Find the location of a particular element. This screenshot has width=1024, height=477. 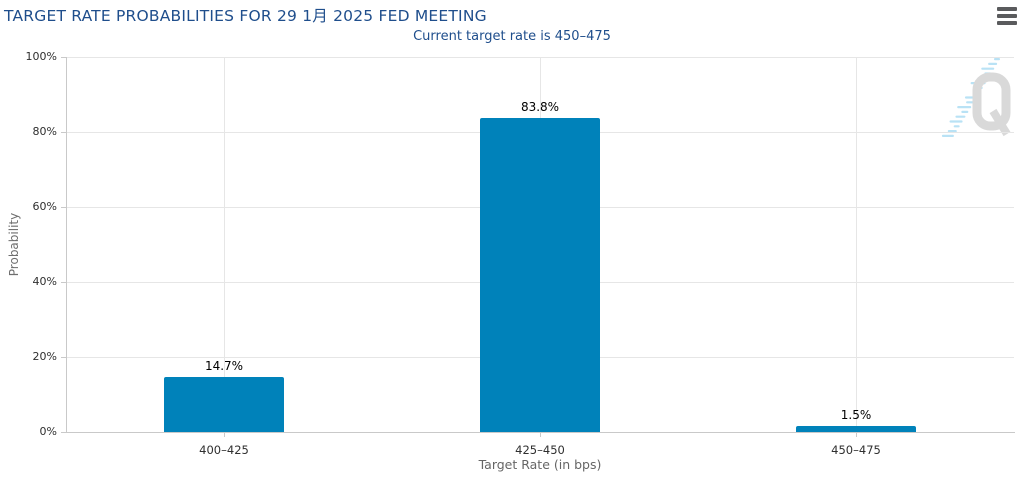

chart-menu-button is located at coordinates (1007, 17).